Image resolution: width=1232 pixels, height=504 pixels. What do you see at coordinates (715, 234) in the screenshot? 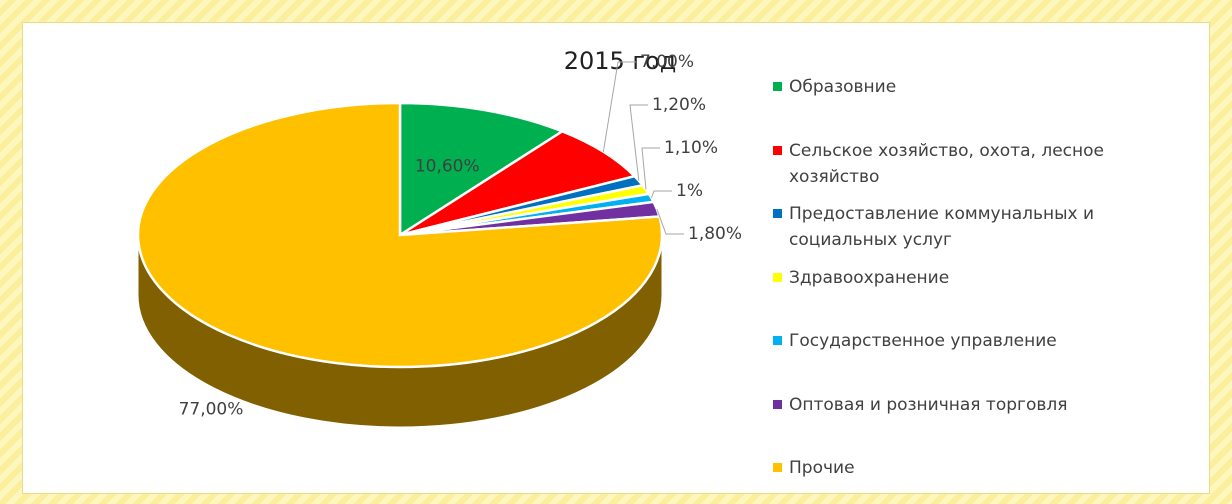
I see `data-label: 1,80%` at bounding box center [715, 234].